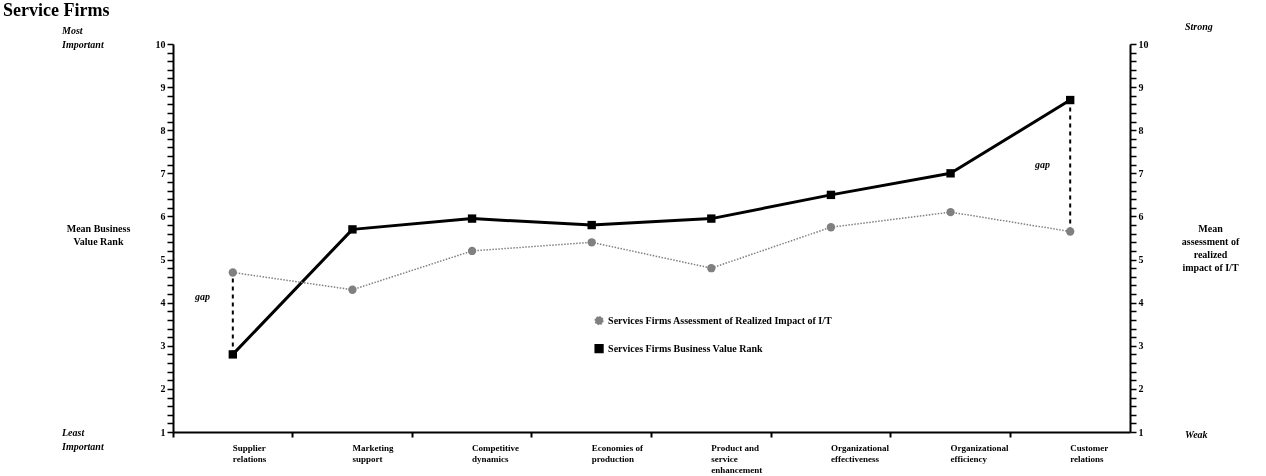 Image resolution: width=1266 pixels, height=476 pixels. I want to click on y-tick-label: 8, so click(163, 130).